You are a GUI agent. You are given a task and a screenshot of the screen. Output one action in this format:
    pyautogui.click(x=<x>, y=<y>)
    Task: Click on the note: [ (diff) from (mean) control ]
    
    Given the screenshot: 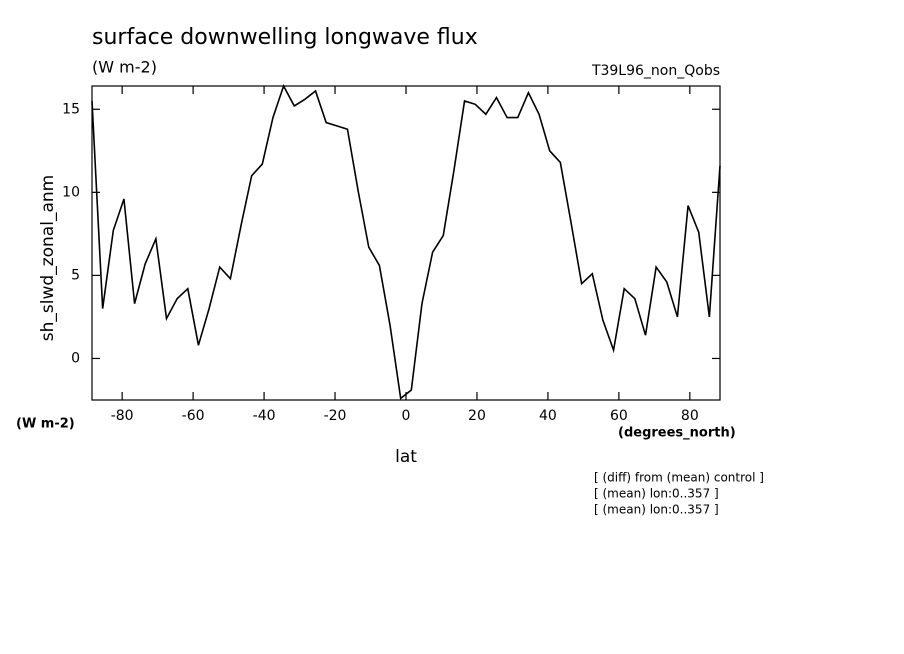 What is the action you would take?
    pyautogui.click(x=679, y=478)
    